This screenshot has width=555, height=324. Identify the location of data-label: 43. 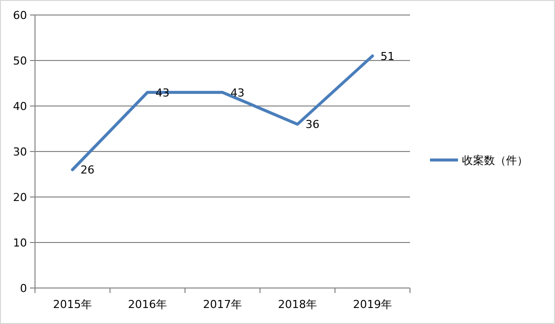
(237, 93).